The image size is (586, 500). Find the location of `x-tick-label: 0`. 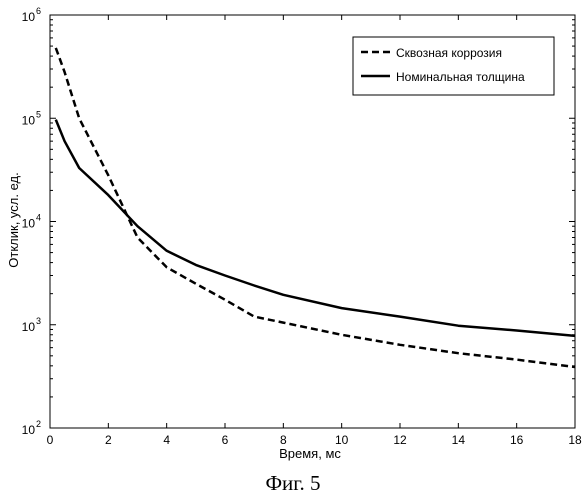

x-tick-label: 0 is located at coordinates (50, 440).